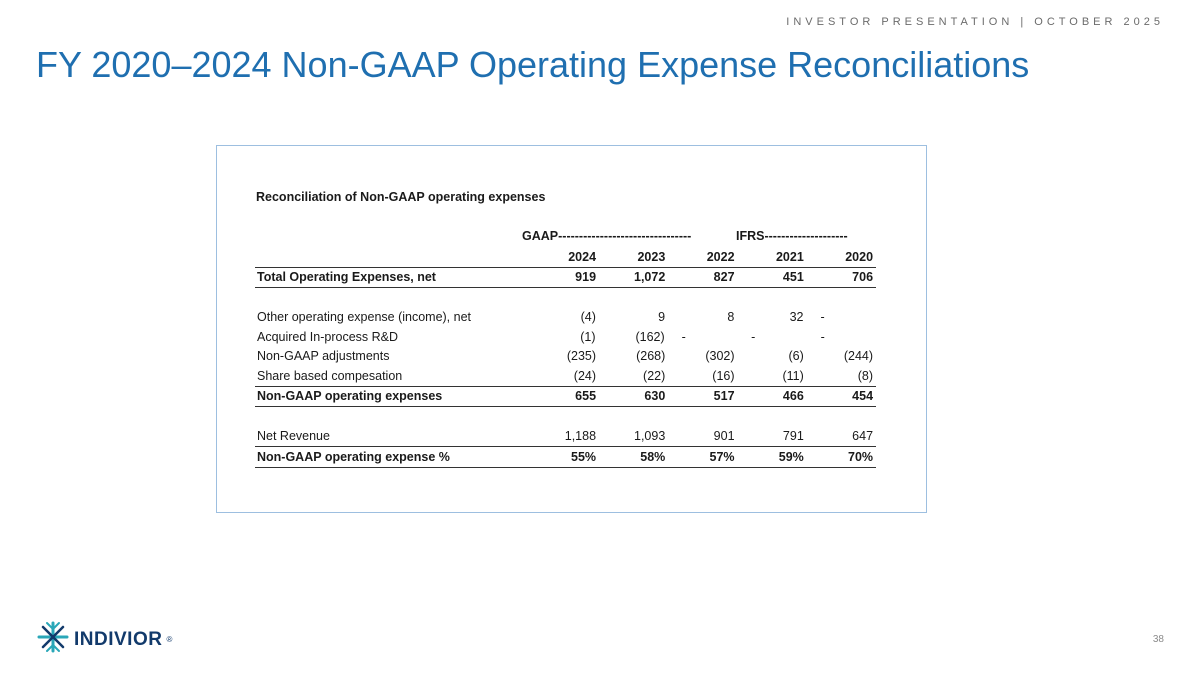 This screenshot has height=675, width=1200. I want to click on row-label: Total Operating Expenses, net, so click(346, 277).